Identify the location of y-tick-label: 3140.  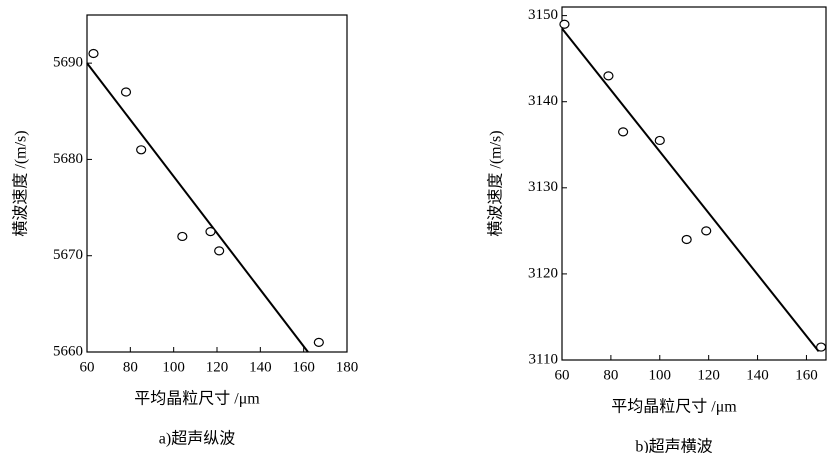
(543, 101).